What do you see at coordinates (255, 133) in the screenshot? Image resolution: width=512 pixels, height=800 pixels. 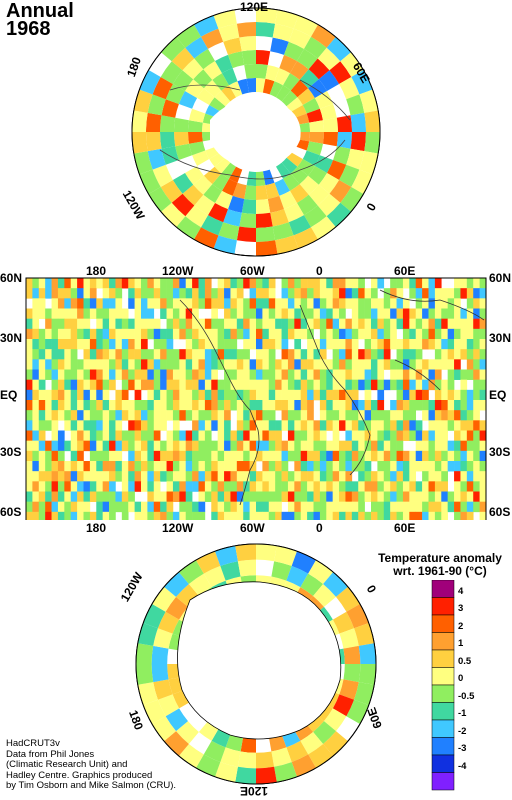 I see `np-data-gap` at bounding box center [255, 133].